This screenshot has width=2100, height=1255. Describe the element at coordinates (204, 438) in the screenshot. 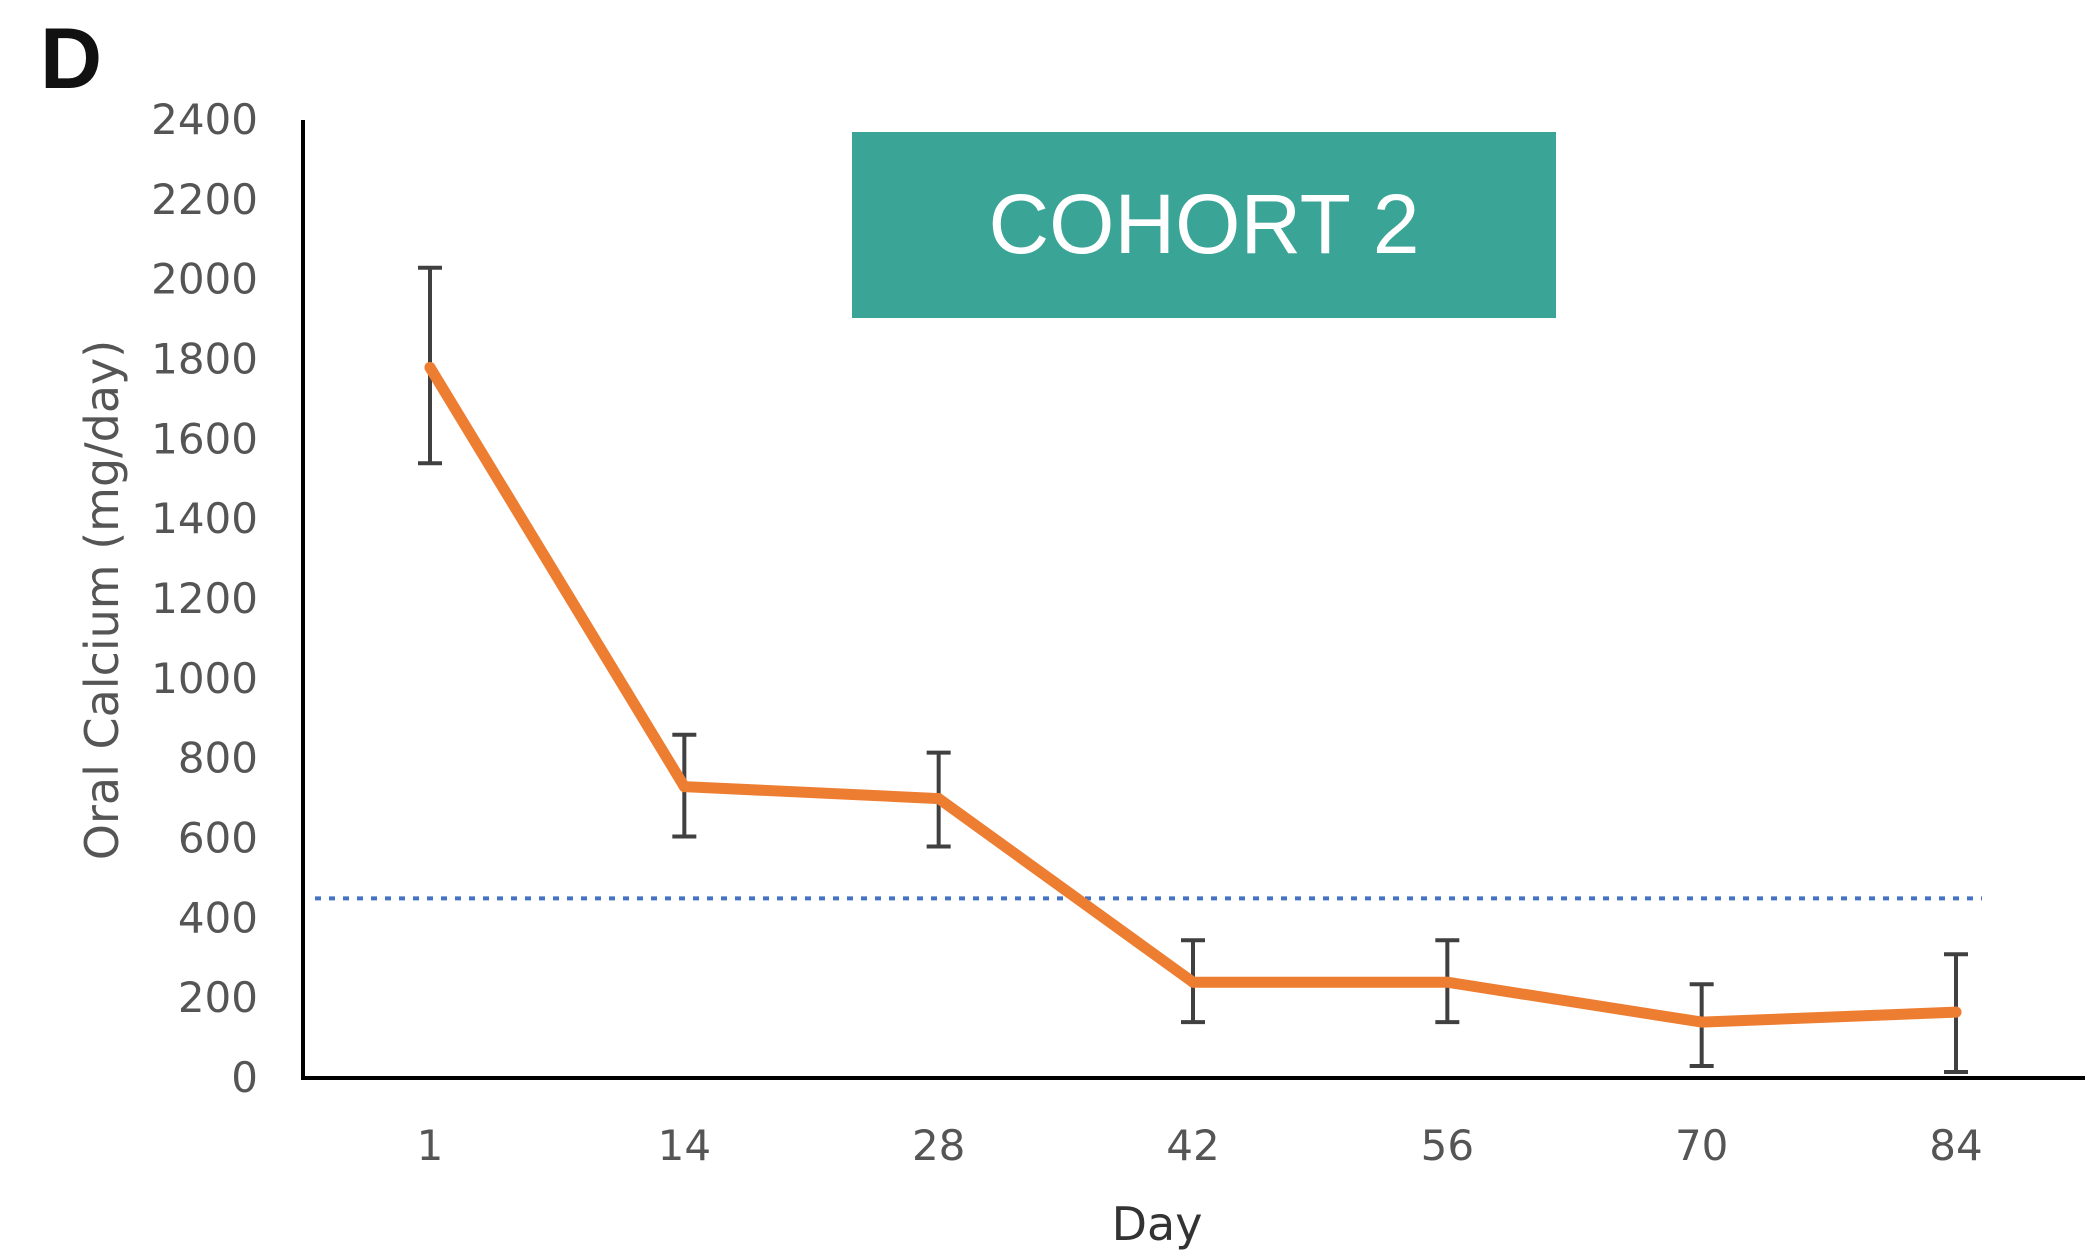

I see `y-tick-label: 1600` at that location.